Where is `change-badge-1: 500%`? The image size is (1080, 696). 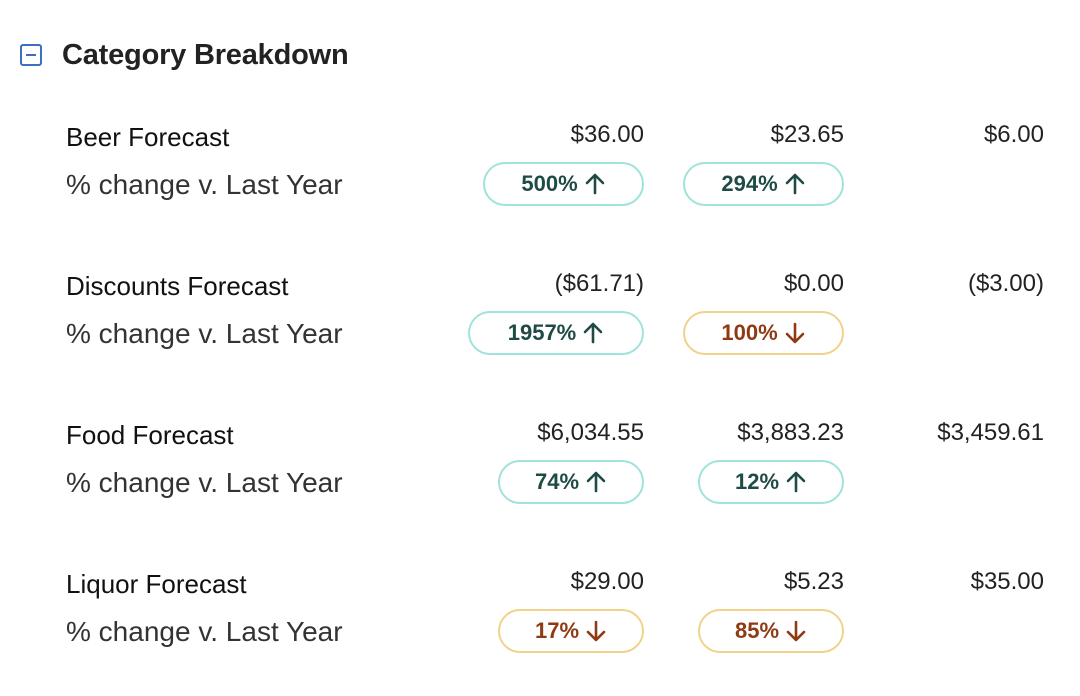 change-badge-1: 500% is located at coordinates (563, 184).